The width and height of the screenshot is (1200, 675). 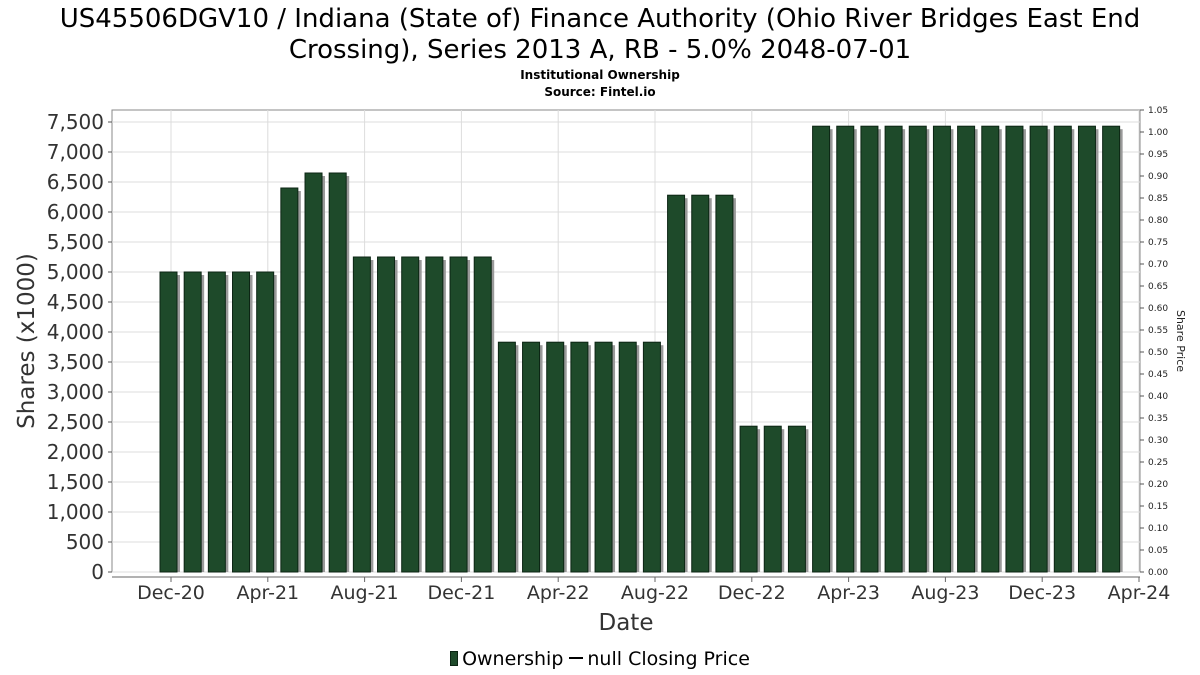 What do you see at coordinates (1158, 331) in the screenshot?
I see `y2-tick-label: 0.55` at bounding box center [1158, 331].